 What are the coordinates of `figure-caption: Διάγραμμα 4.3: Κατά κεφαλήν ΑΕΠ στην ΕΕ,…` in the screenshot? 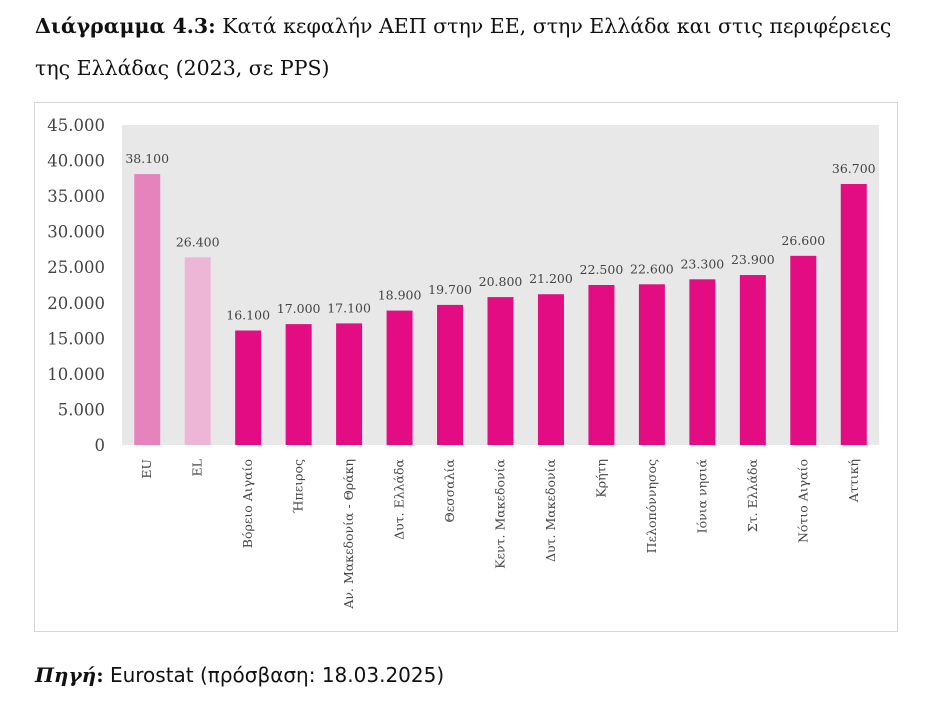 It's located at (475, 47).